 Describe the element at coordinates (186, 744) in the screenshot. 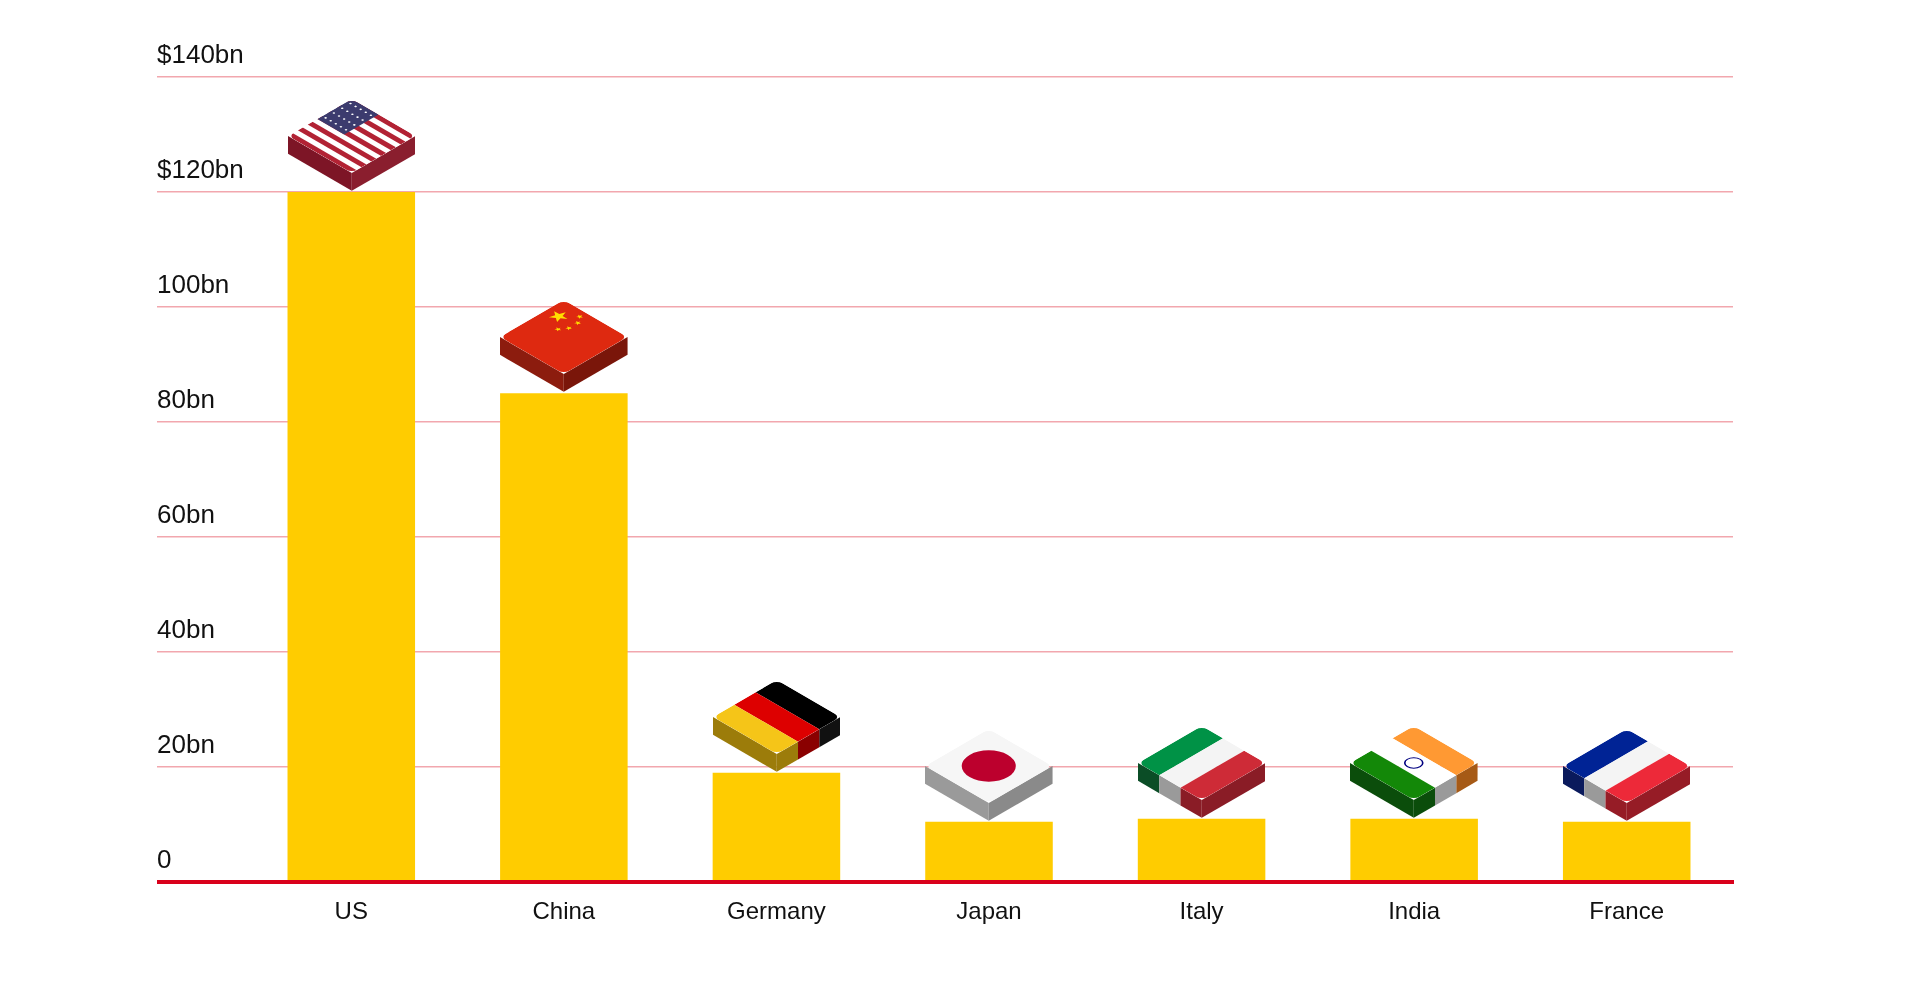

I see `y-tick-label: 20bn` at that location.